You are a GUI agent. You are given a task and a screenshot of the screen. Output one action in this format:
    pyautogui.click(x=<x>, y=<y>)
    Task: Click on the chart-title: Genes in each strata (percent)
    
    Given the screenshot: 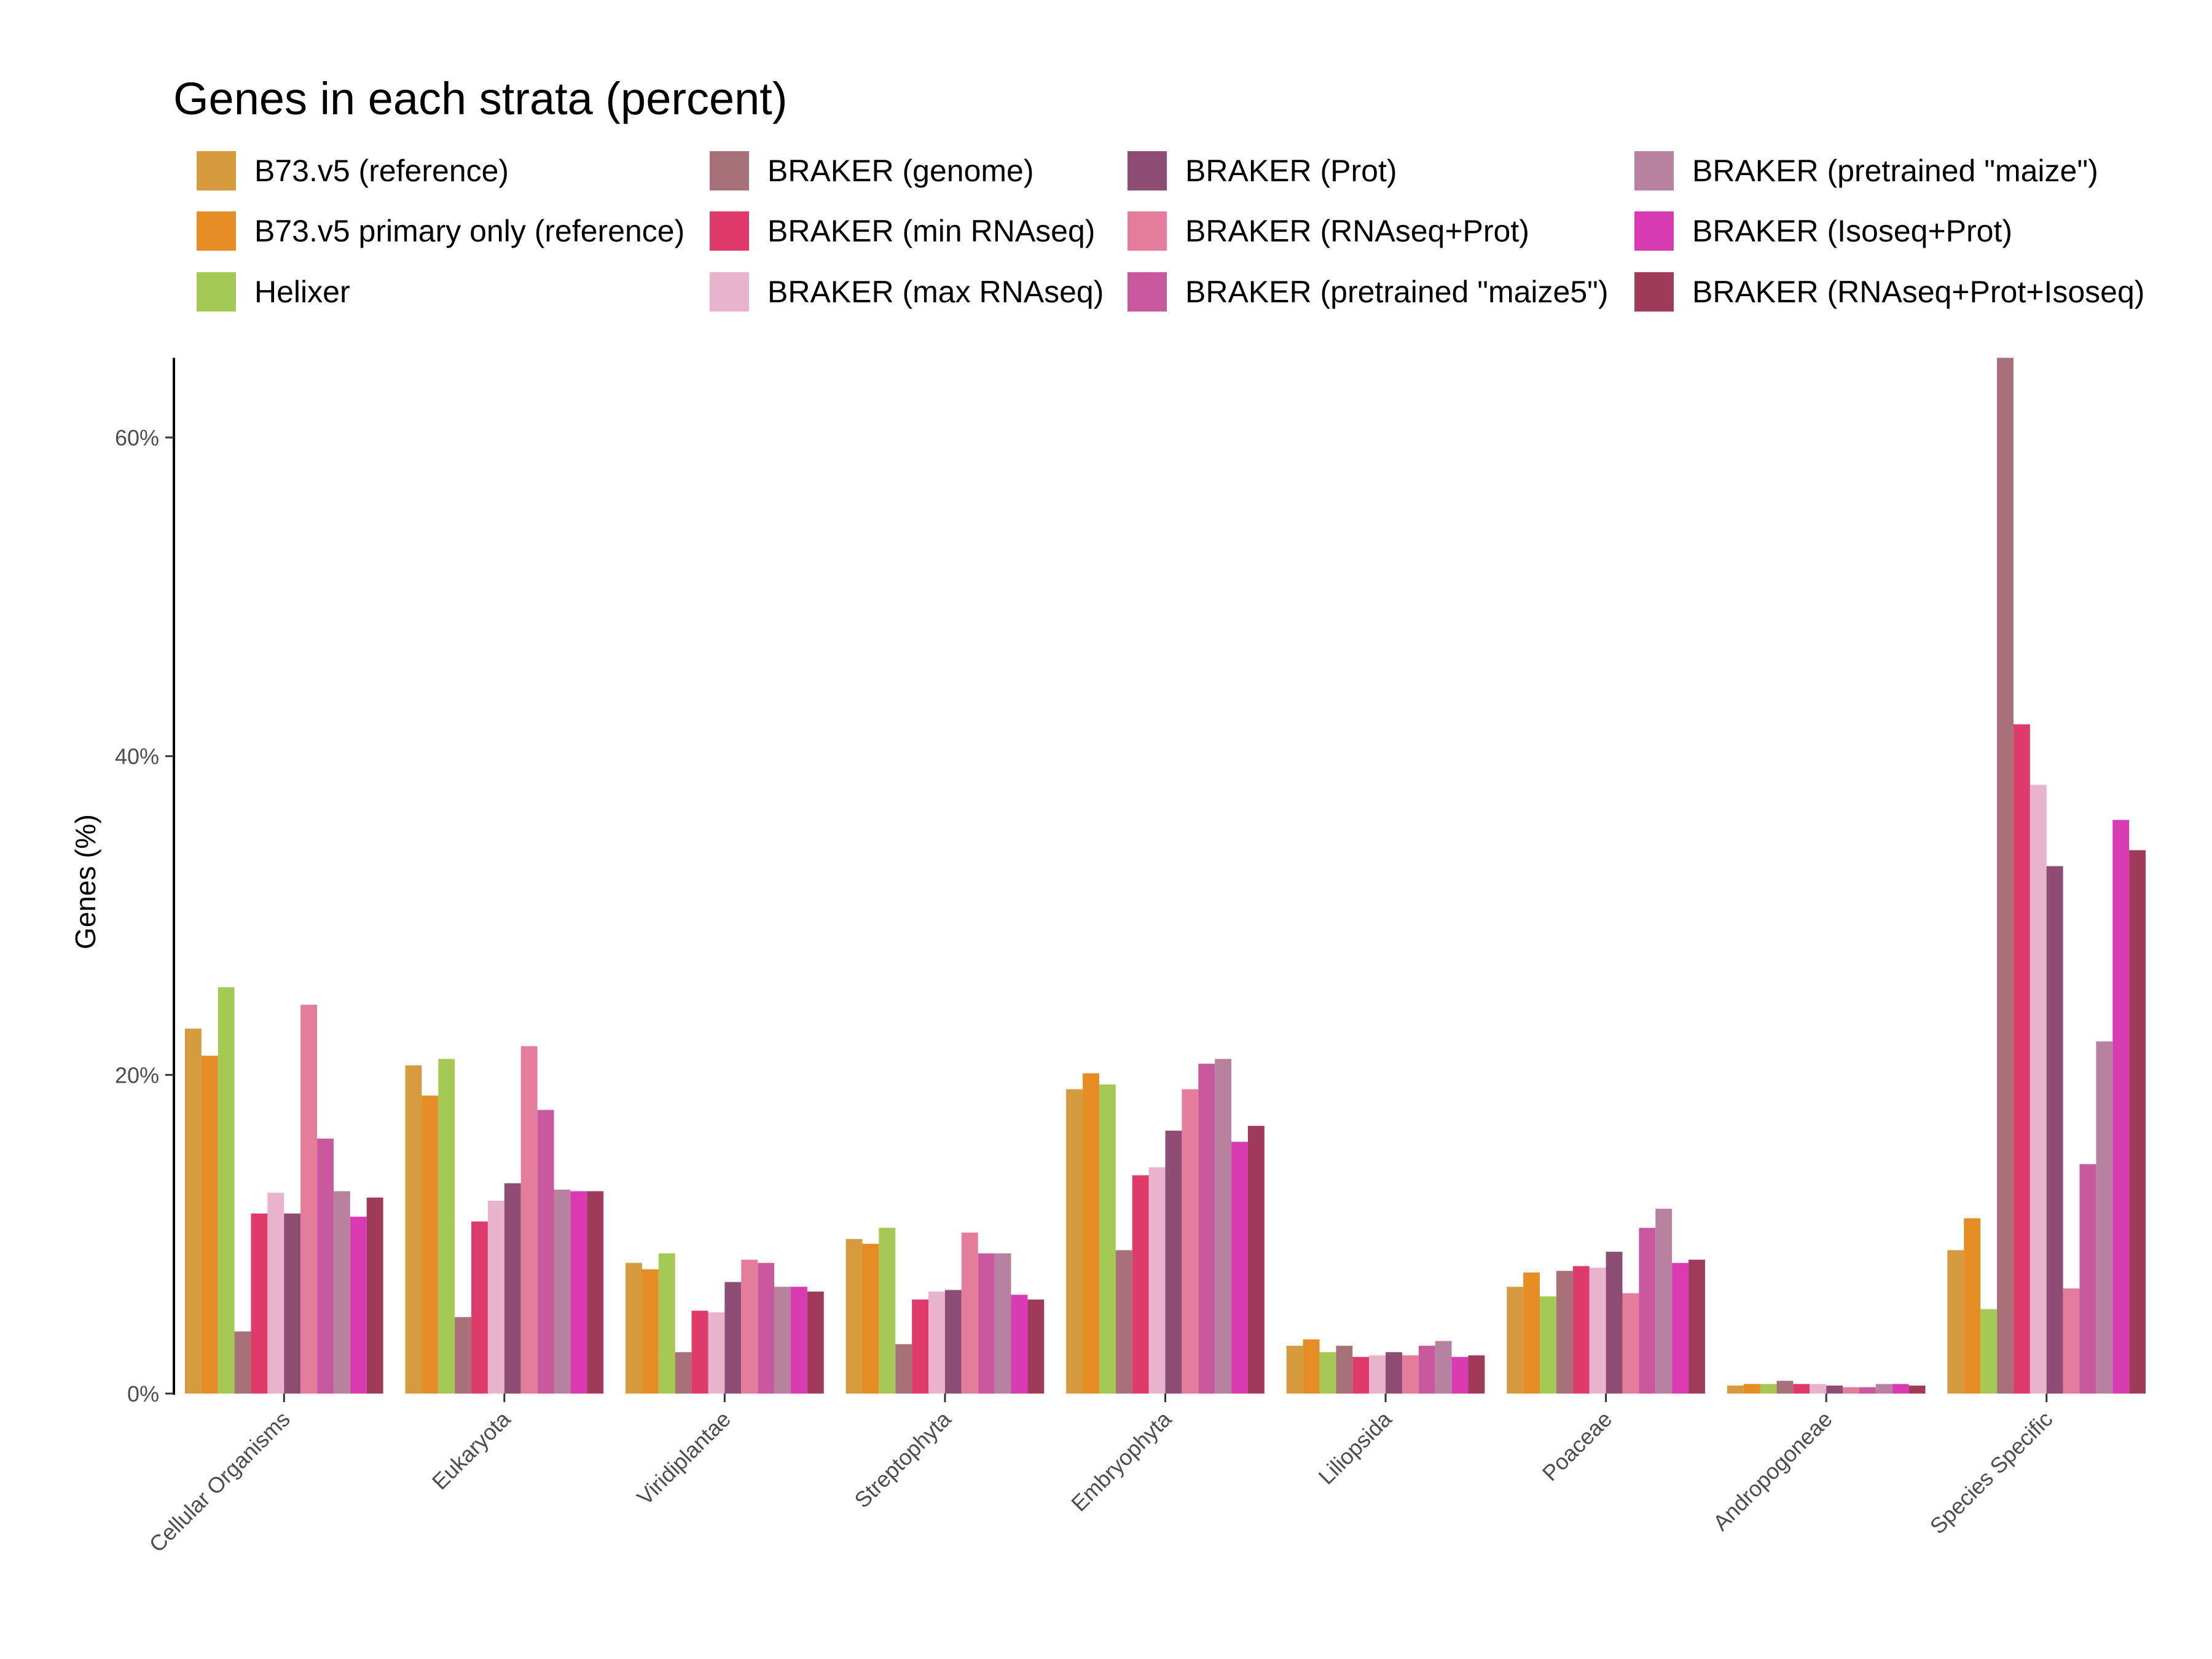 What is the action you would take?
    pyautogui.click(x=480, y=98)
    